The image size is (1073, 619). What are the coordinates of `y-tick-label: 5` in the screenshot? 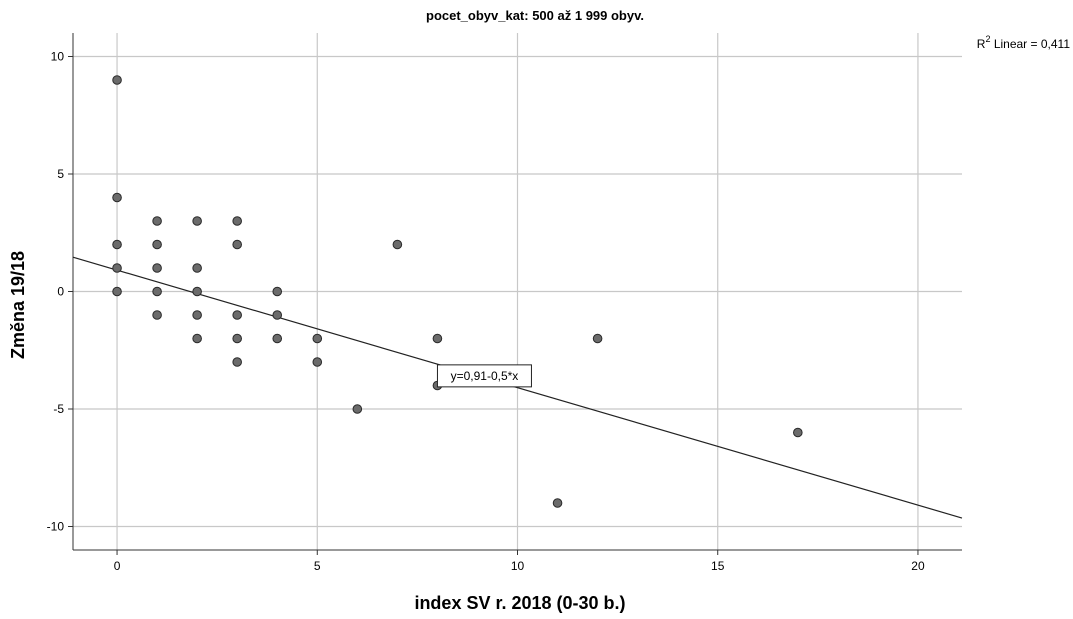 It's located at (60, 174).